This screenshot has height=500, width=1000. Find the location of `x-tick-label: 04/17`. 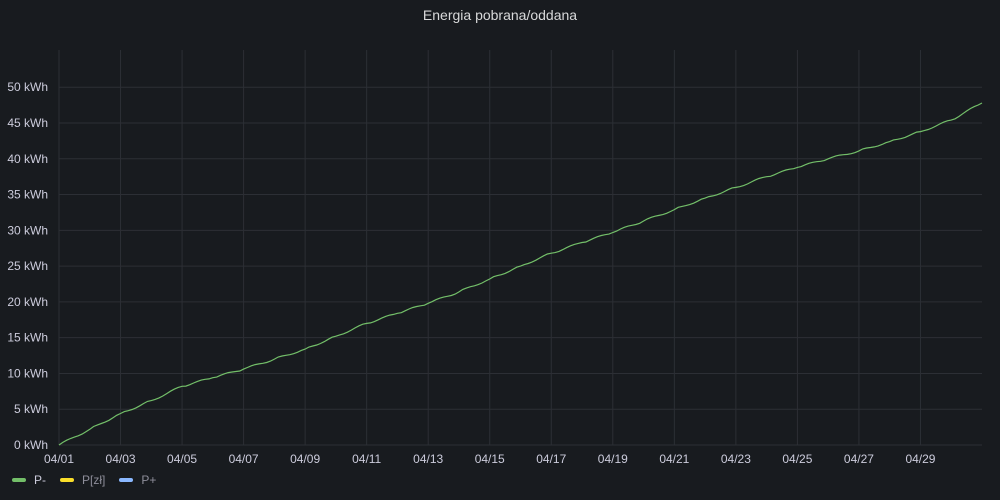

x-tick-label: 04/17 is located at coordinates (551, 459).